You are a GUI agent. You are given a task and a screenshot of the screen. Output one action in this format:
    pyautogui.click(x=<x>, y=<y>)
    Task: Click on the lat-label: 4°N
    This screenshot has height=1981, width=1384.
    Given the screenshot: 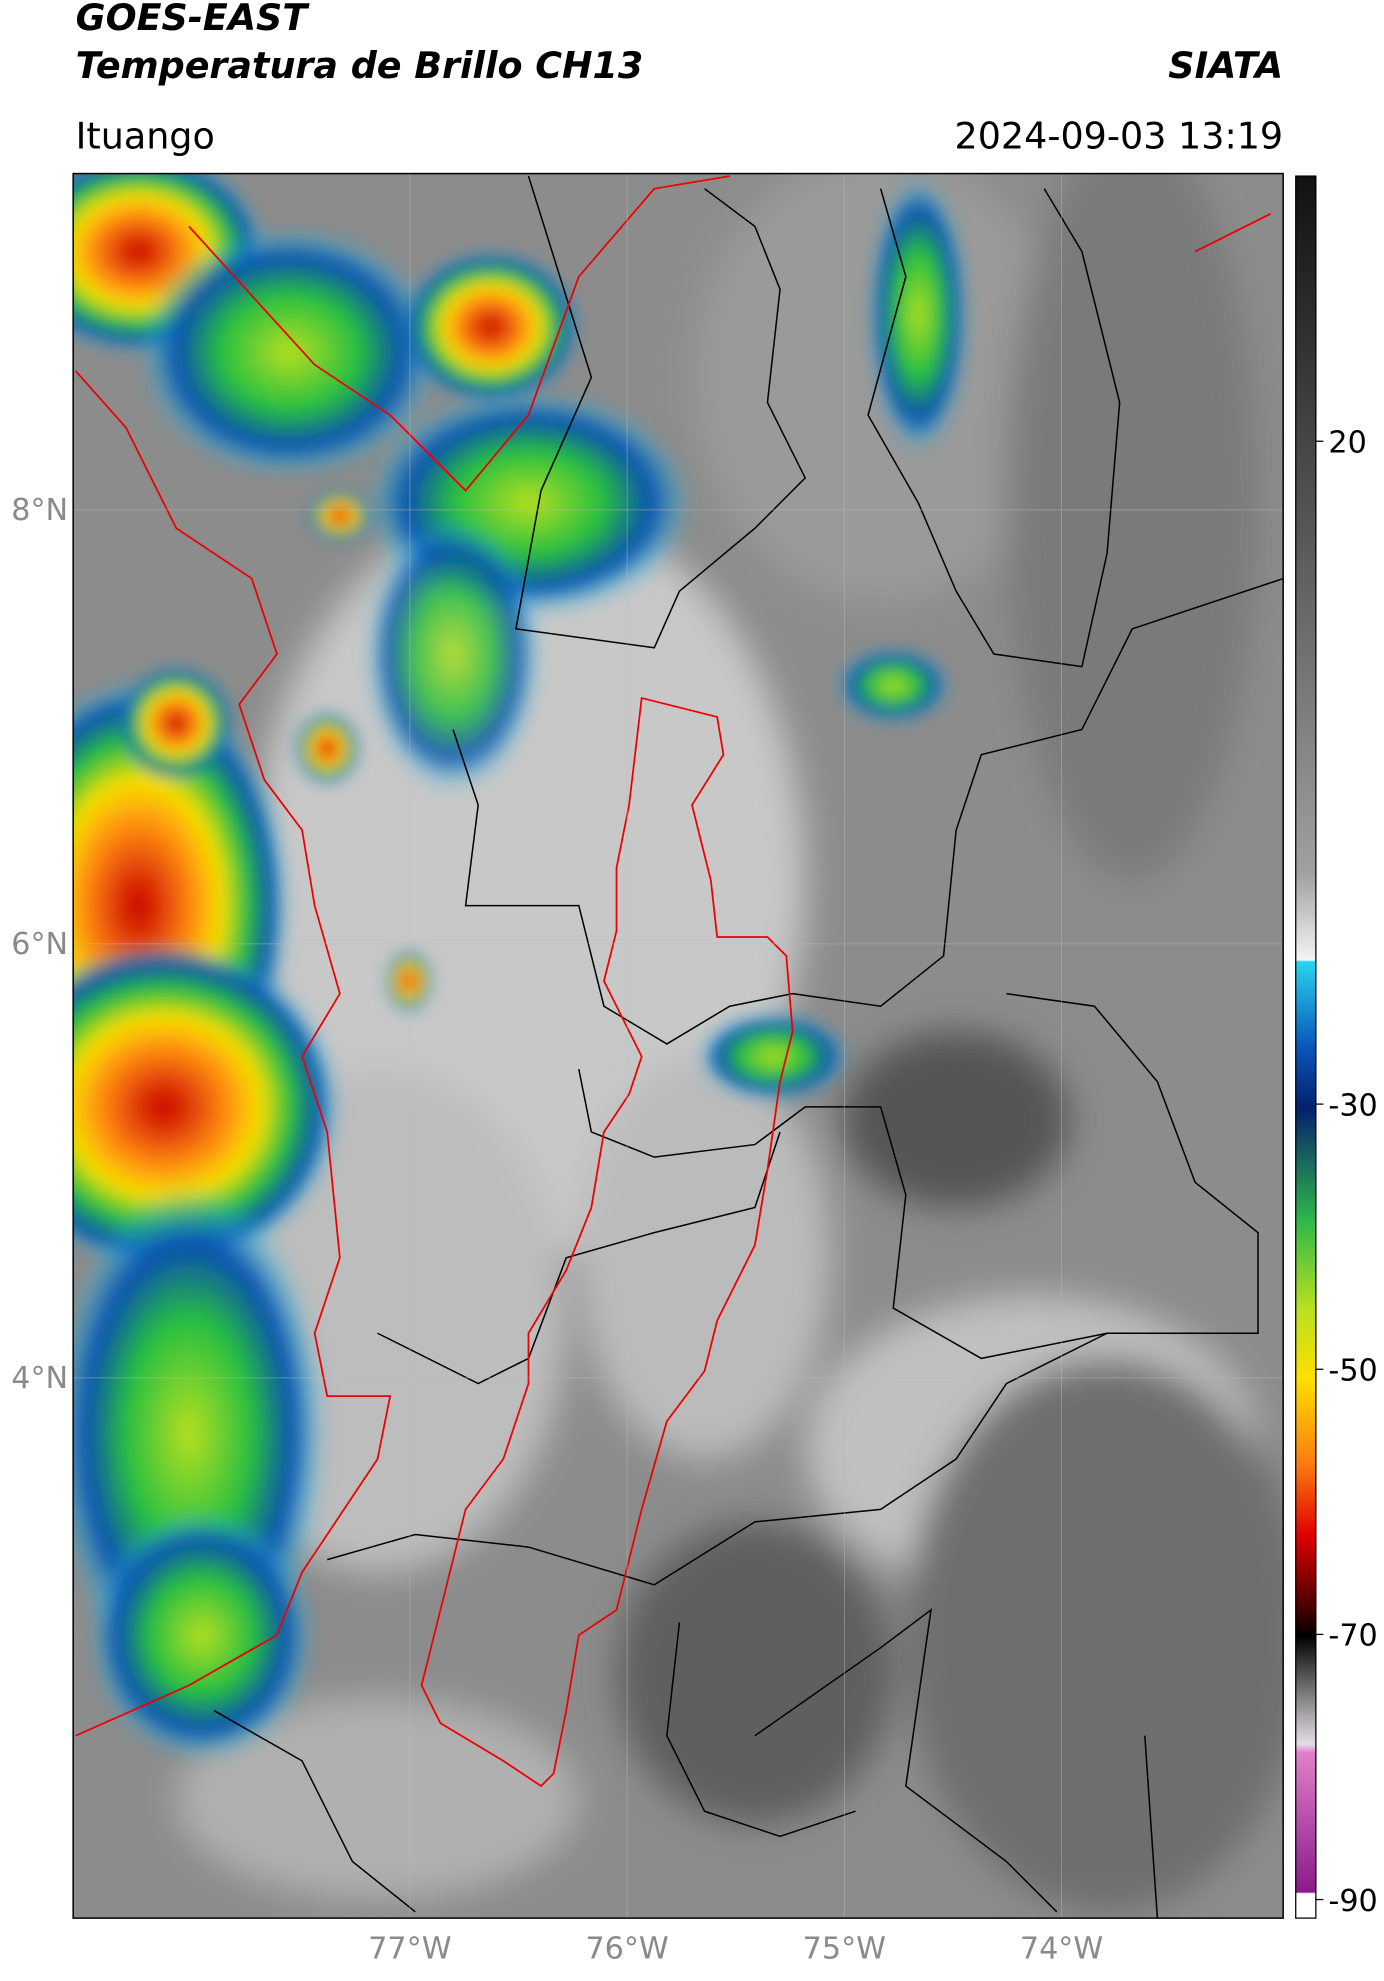 What is the action you would take?
    pyautogui.click(x=39, y=1378)
    